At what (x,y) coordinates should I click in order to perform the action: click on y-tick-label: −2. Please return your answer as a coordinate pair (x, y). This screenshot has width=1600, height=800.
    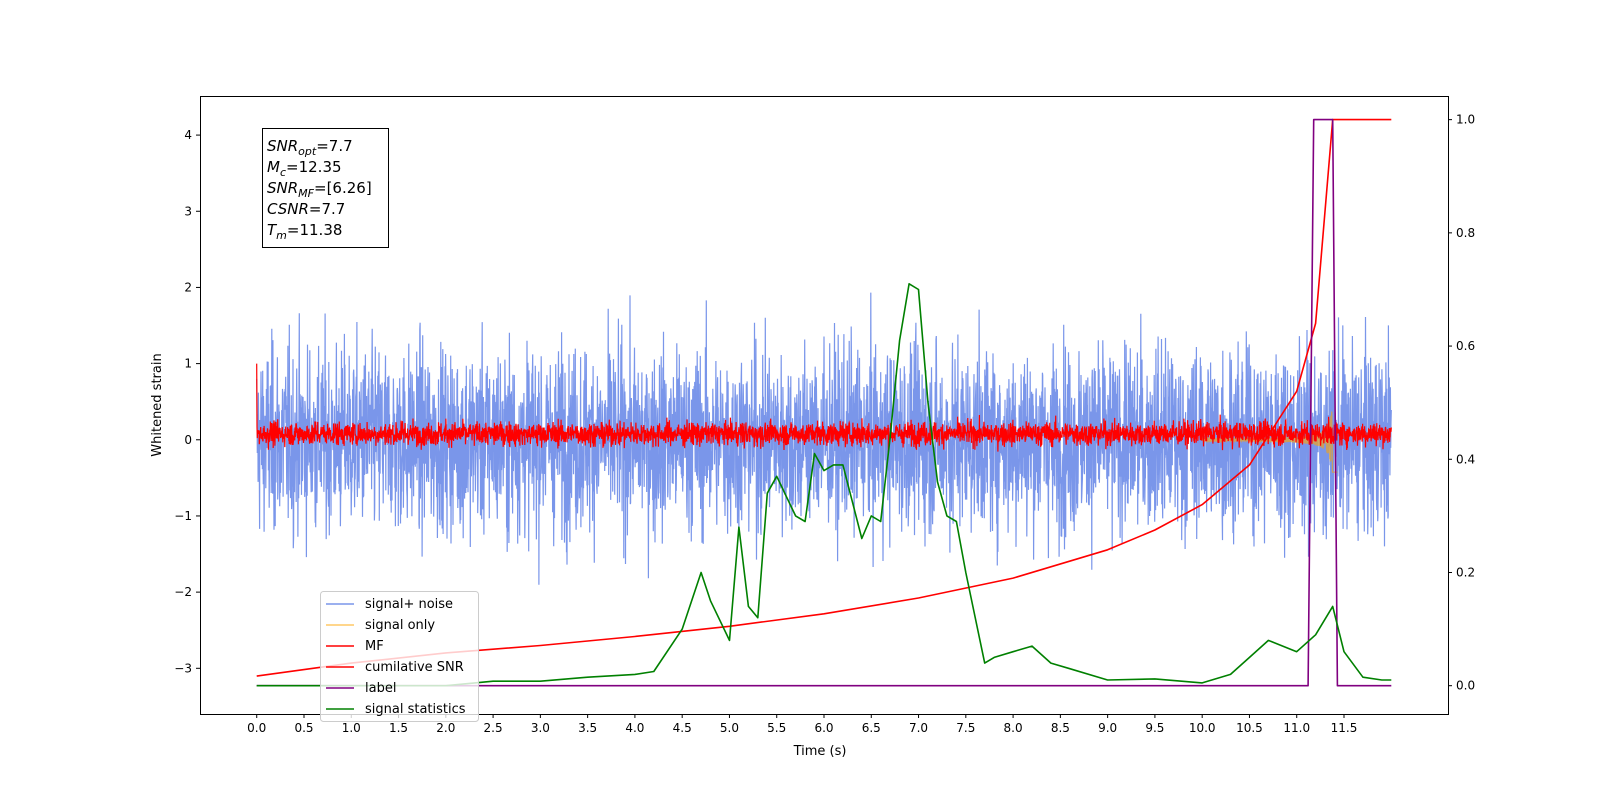
    Looking at the image, I should click on (183, 592).